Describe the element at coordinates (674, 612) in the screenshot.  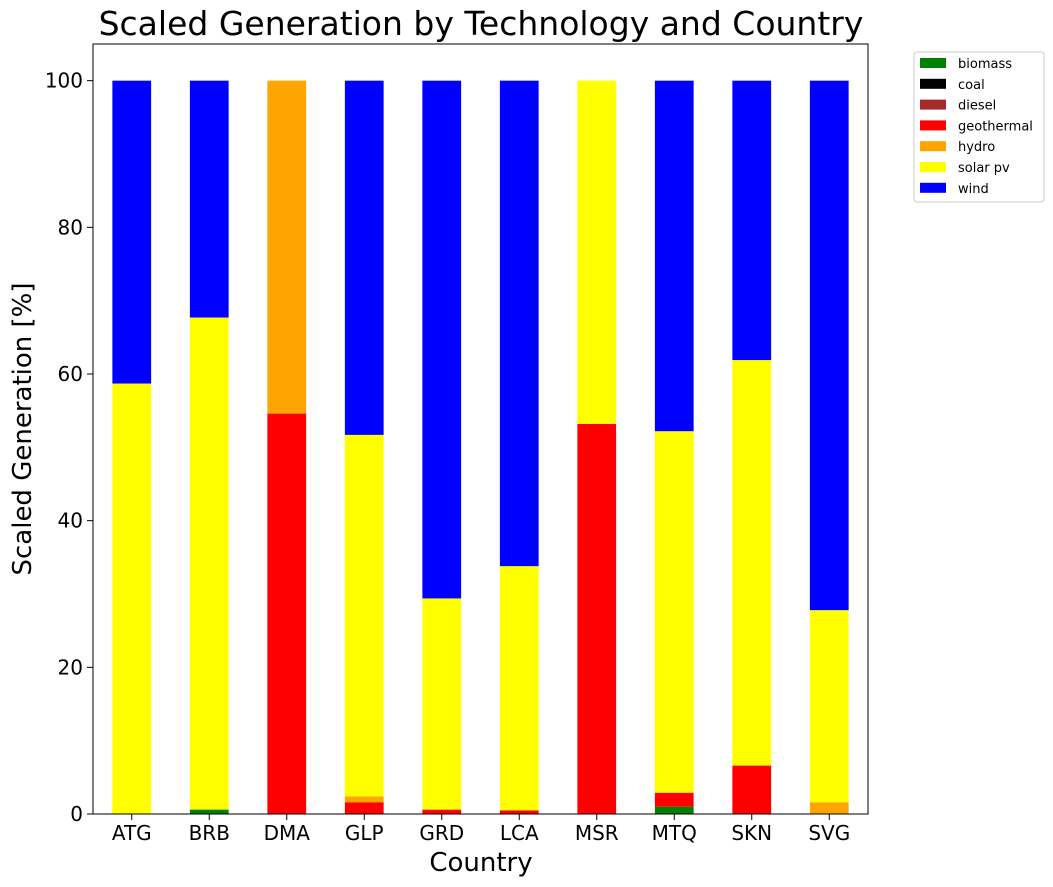
I see `bar-mtq-solar-pv` at that location.